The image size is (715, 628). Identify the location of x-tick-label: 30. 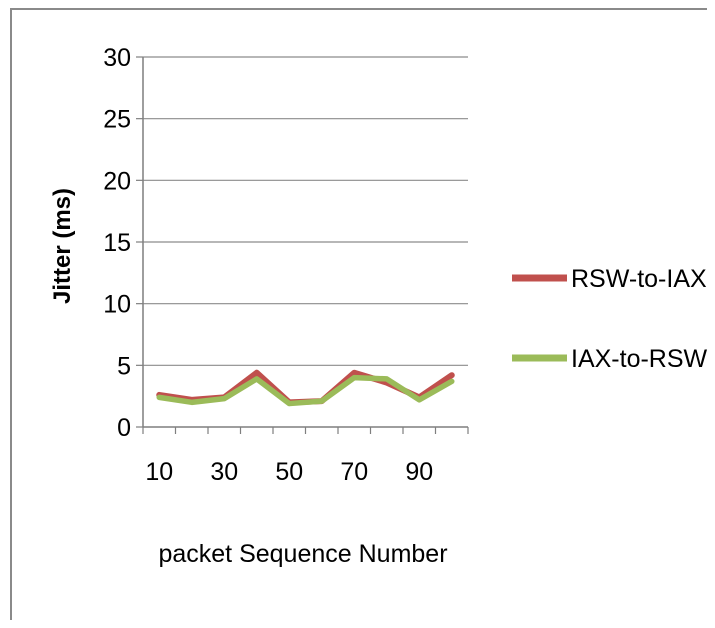
(224, 472).